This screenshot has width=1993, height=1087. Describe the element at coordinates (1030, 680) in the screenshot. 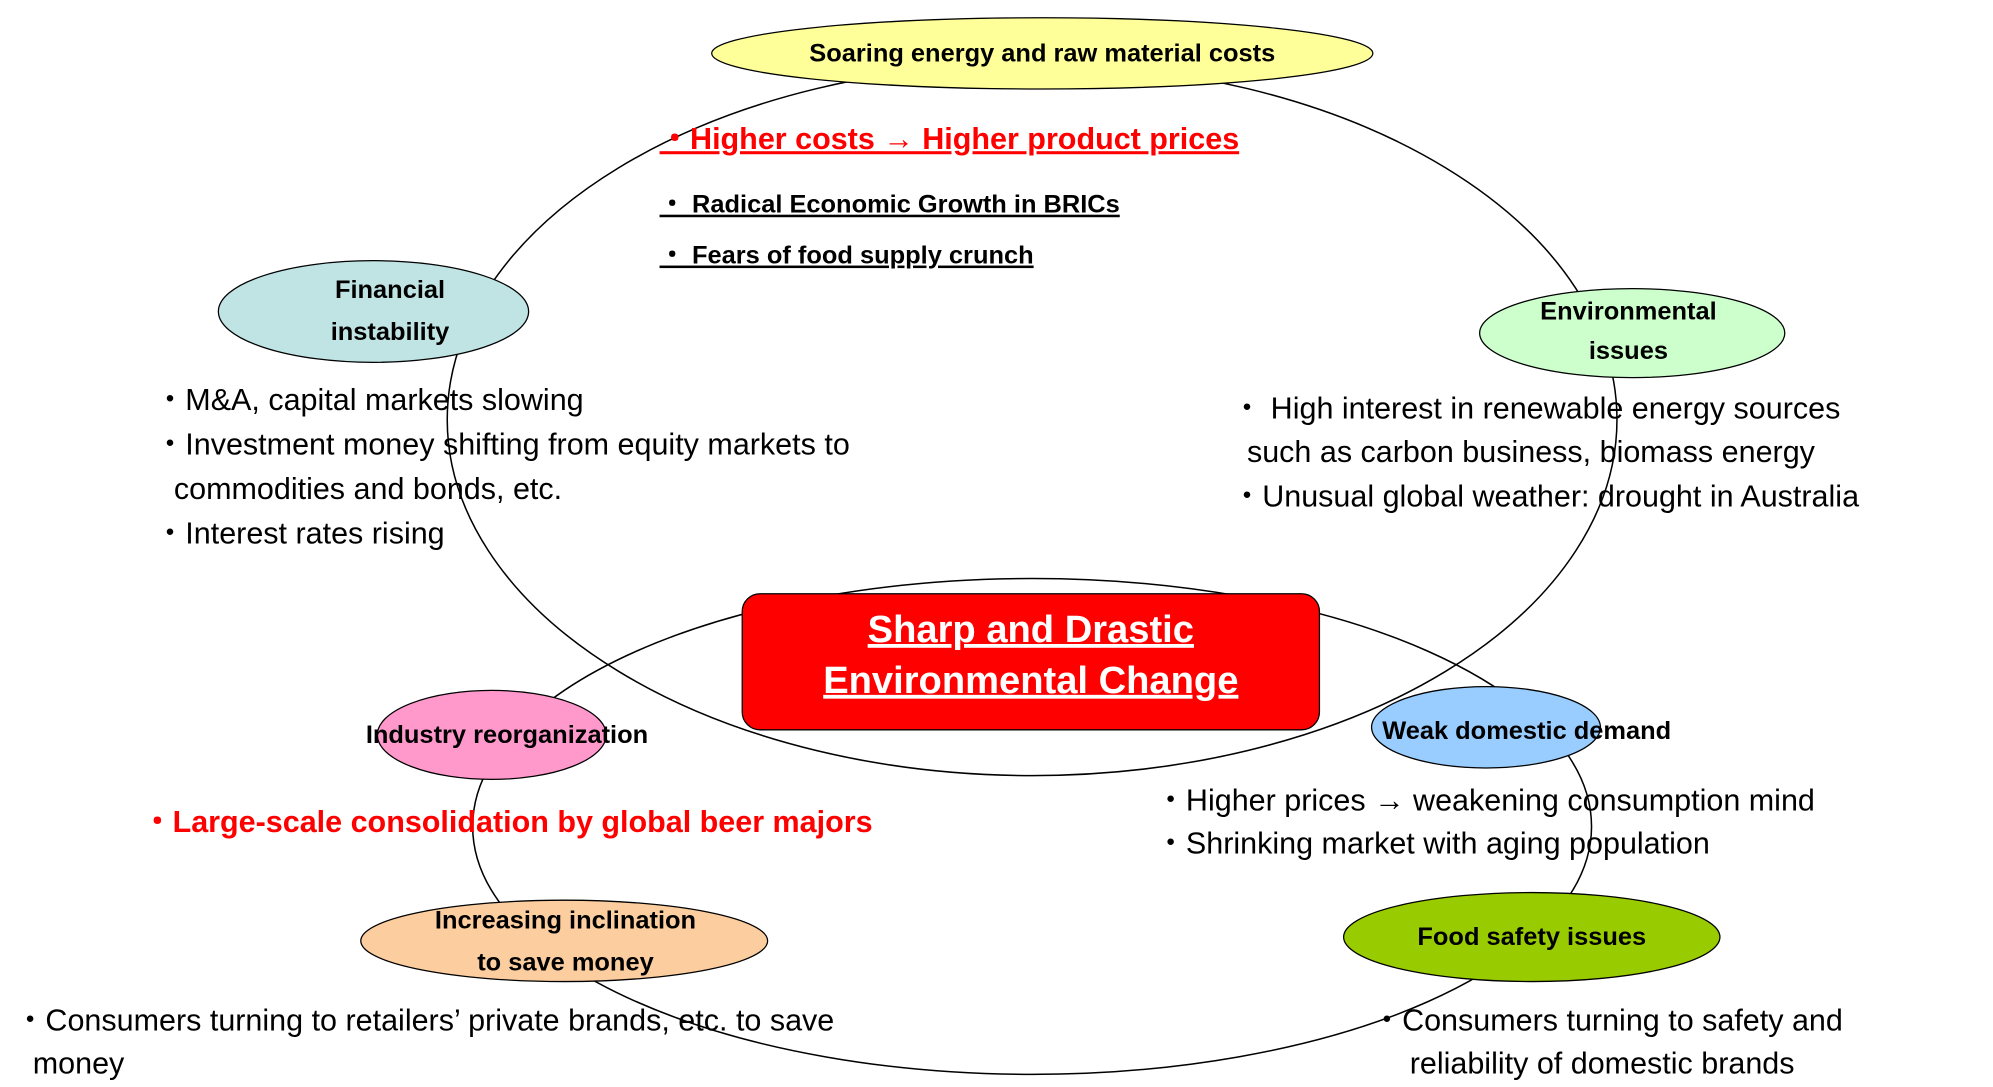

I see `center-title: Environmental Change` at that location.